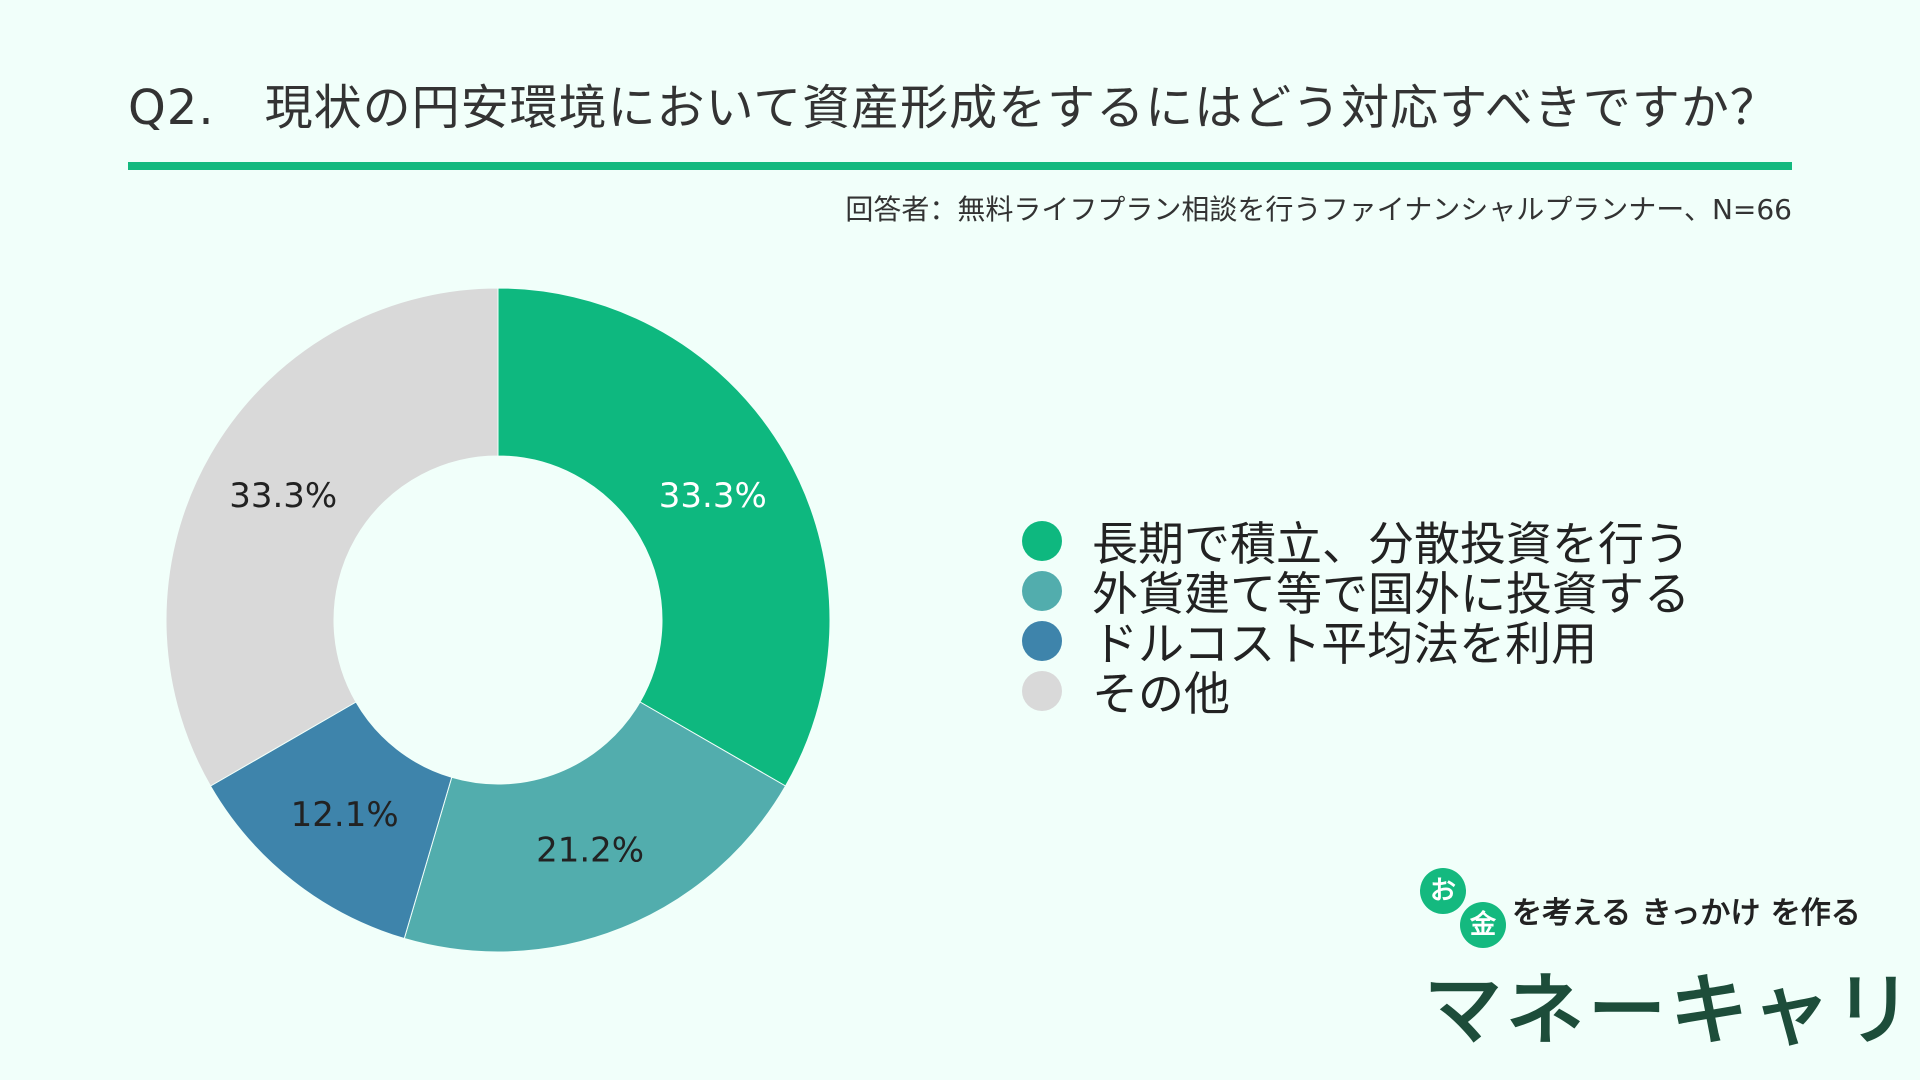  What do you see at coordinates (960, 166) in the screenshot?
I see `title-divider` at bounding box center [960, 166].